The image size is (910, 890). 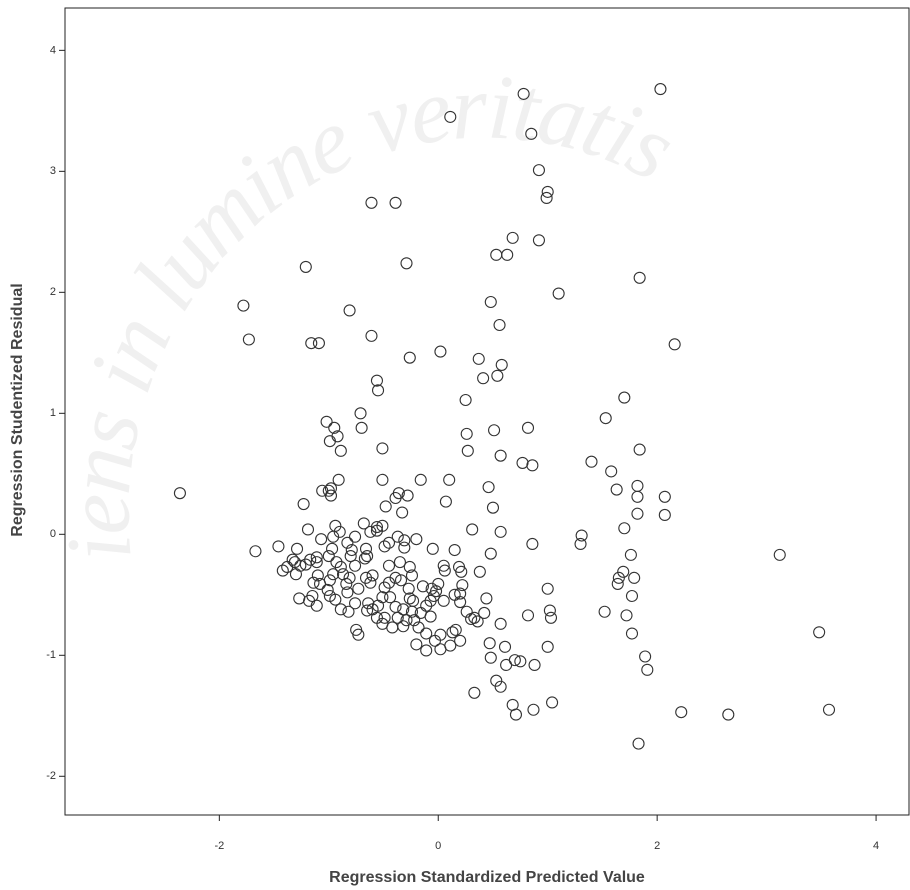 I want to click on y-axis-title: Regression Studentized Residual, so click(x=17, y=409).